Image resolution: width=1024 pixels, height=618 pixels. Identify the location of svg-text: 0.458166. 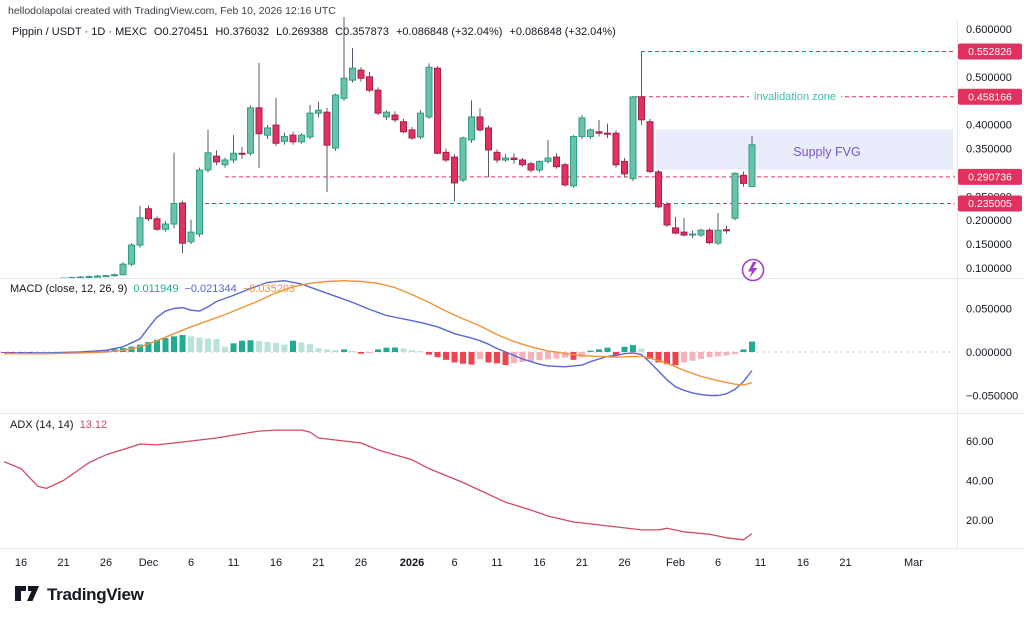
(990, 97).